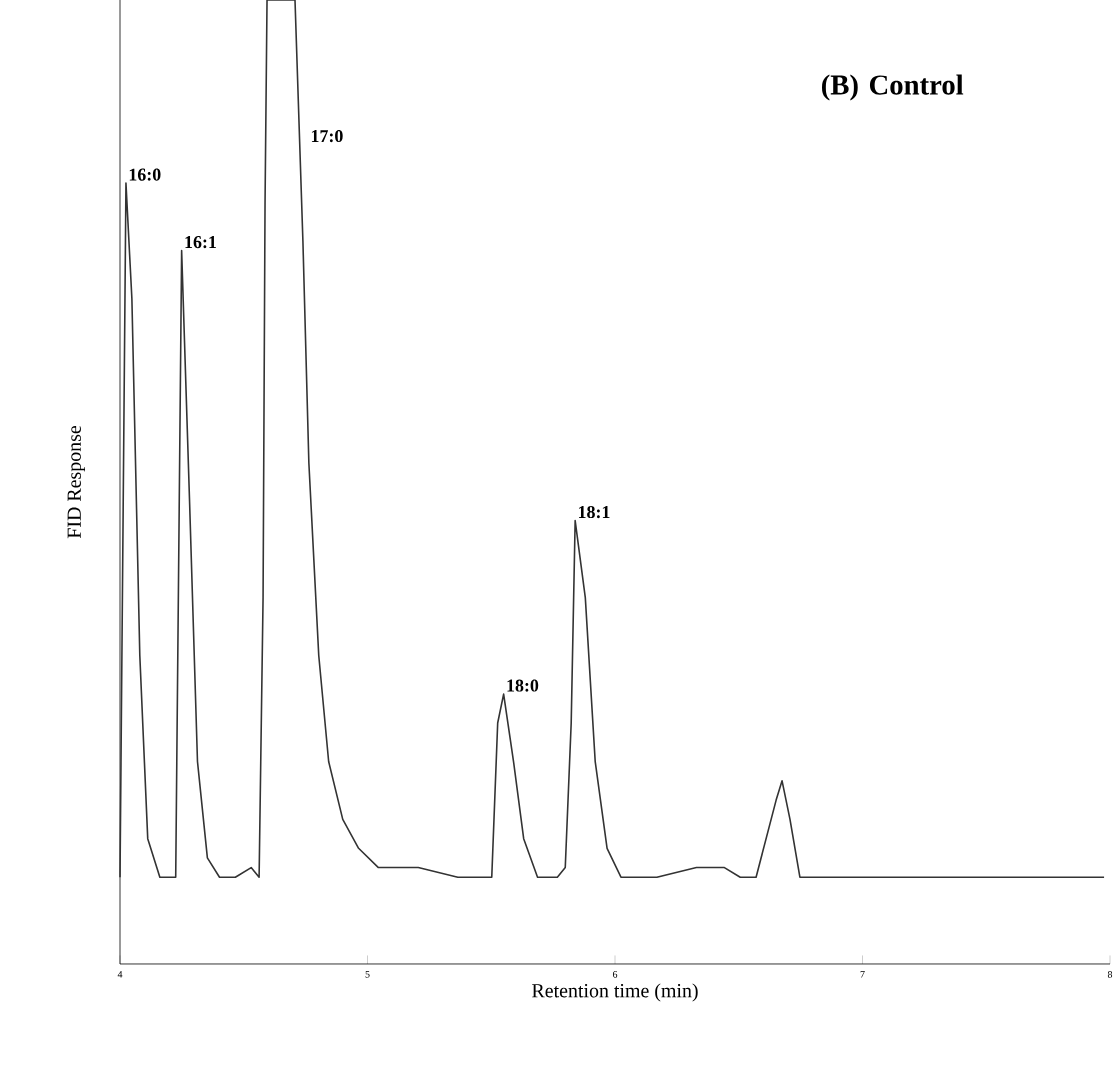 This screenshot has width=1114, height=1078. What do you see at coordinates (76, 482) in the screenshot?
I see `y-axis-title: FID Response` at bounding box center [76, 482].